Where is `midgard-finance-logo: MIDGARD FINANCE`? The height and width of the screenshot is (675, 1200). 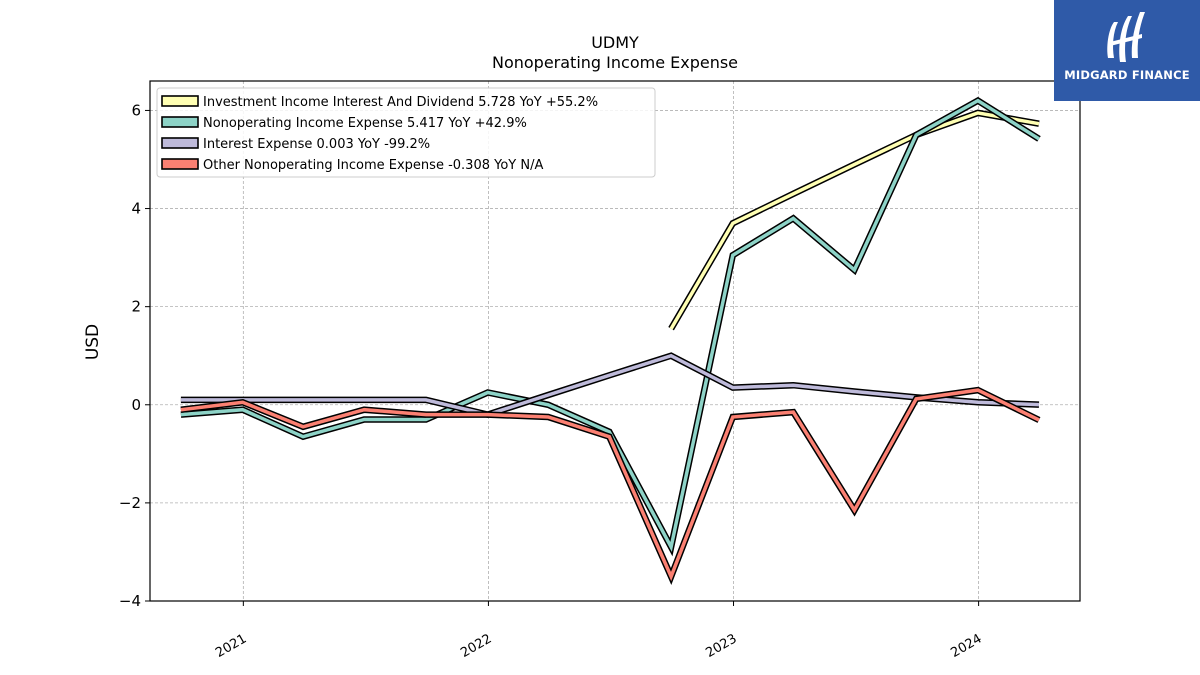 midgard-finance-logo: MIDGARD FINANCE is located at coordinates (1127, 50).